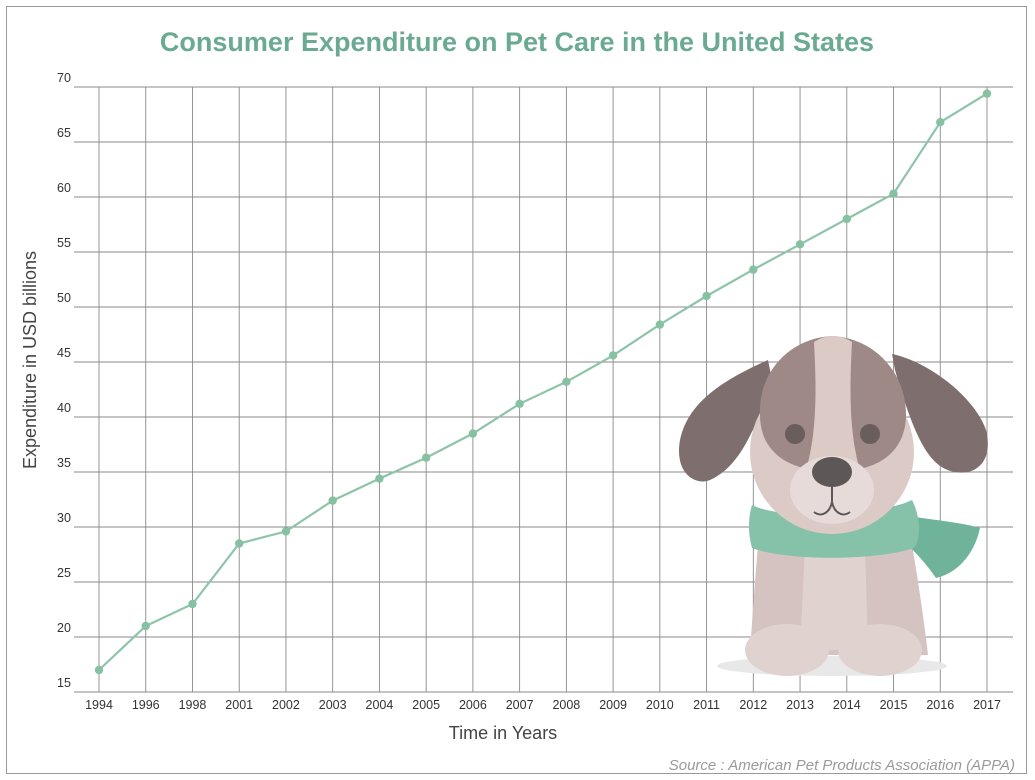  Describe the element at coordinates (940, 705) in the screenshot. I see `x-tick-label: 2016` at that location.